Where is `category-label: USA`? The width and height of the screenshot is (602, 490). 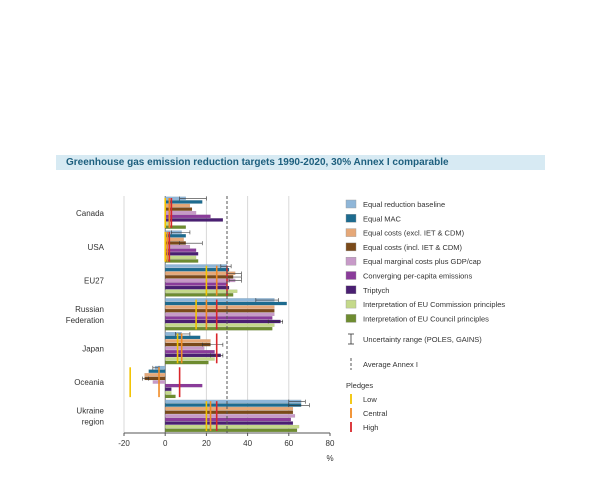 category-label: USA is located at coordinates (96, 247).